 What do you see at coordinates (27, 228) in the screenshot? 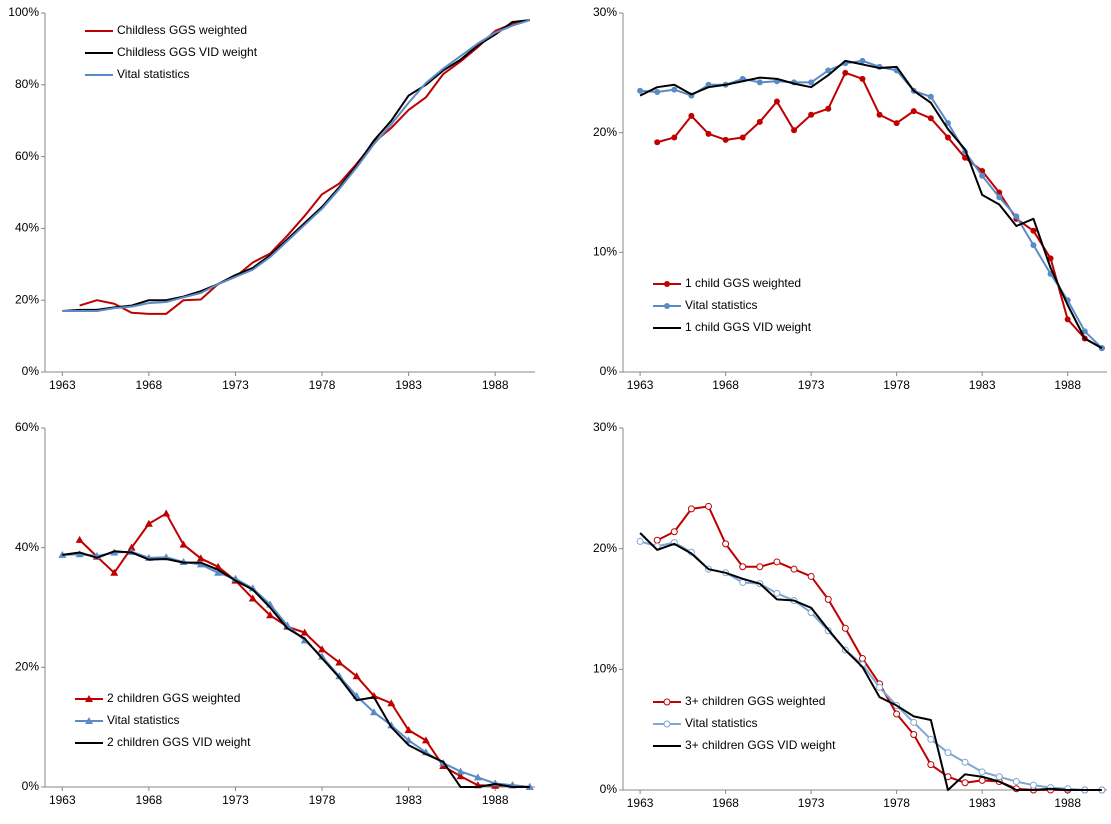
I see `y-tick-label: 40%` at bounding box center [27, 228].